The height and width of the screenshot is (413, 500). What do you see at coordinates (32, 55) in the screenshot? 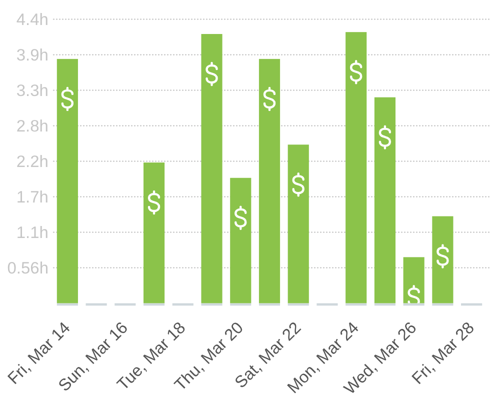
I see `y-tick-label: 3.9h` at bounding box center [32, 55].